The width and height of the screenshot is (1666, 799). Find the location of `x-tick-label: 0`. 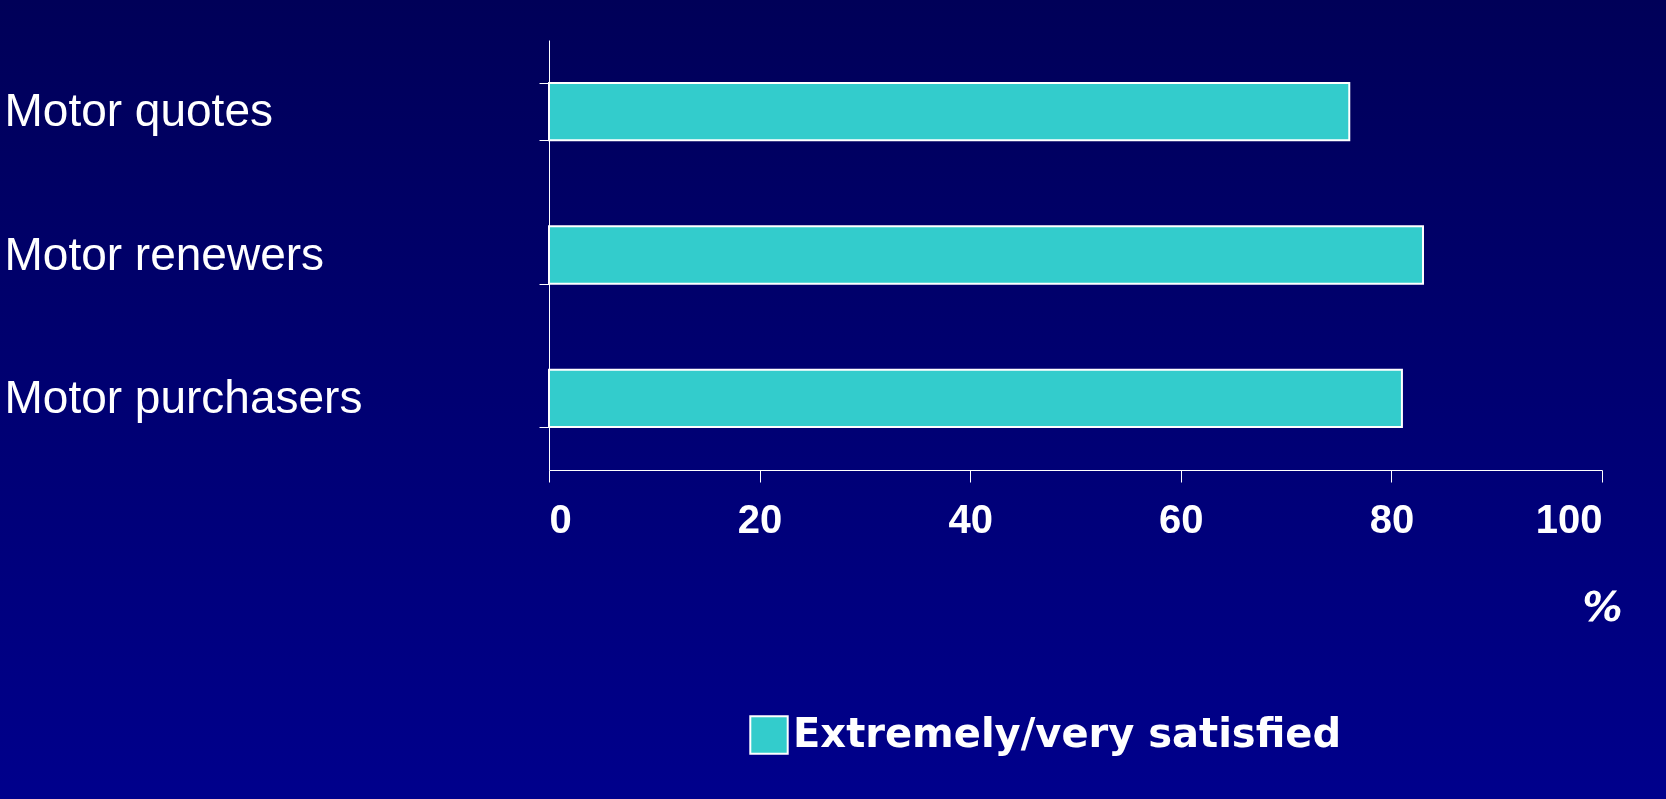

x-tick-label: 0 is located at coordinates (560, 518).